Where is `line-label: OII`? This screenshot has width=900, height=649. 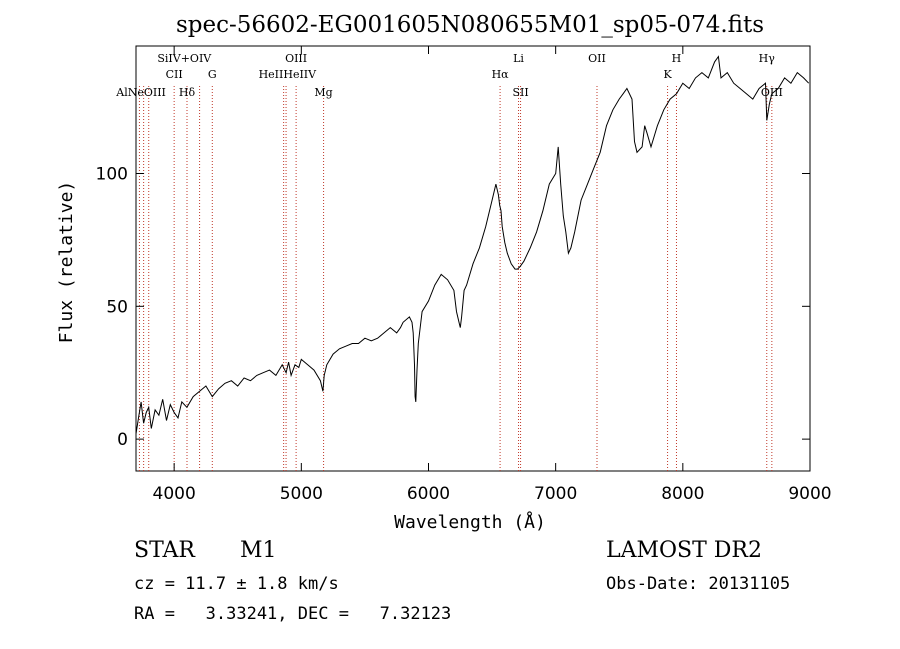
line-label: OII is located at coordinates (597, 58).